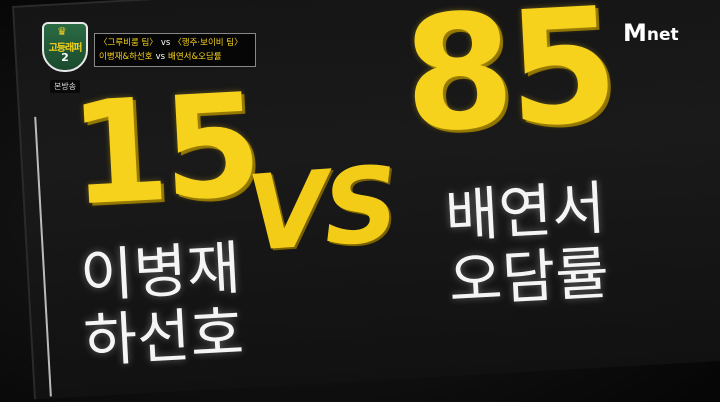 Image resolution: width=720 pixels, height=402 pixels. What do you see at coordinates (525, 212) in the screenshot?
I see `right-team-name-1: 배연서` at bounding box center [525, 212].